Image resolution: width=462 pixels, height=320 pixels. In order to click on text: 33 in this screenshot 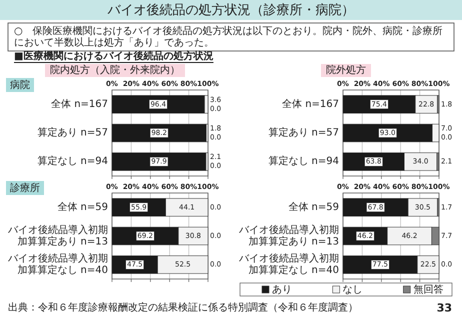, I will do `click(444, 308)`.